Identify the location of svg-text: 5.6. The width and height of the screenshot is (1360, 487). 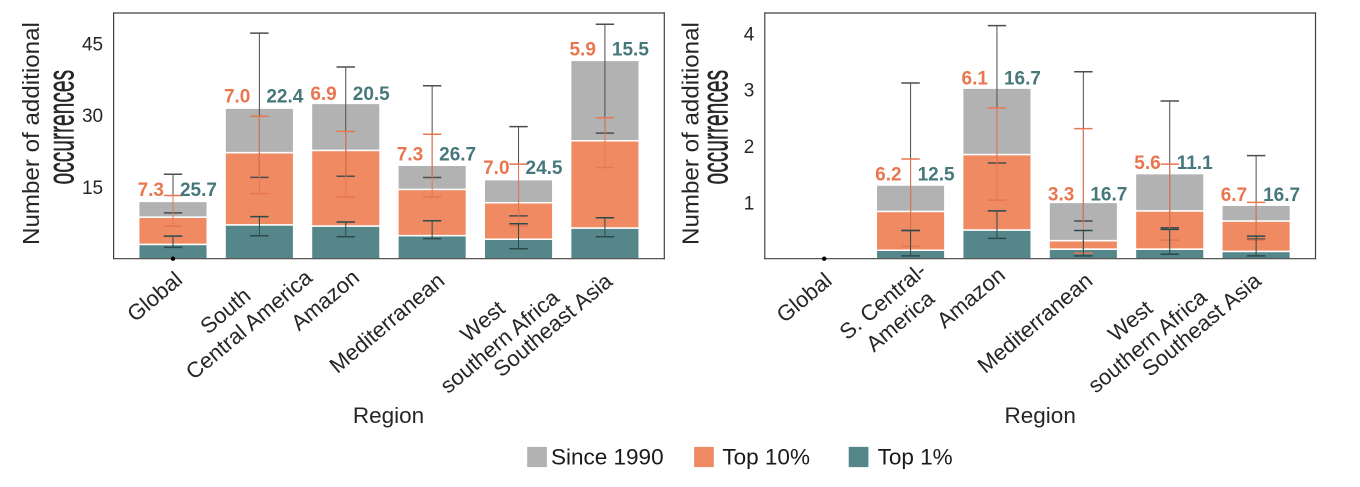
(1147, 163).